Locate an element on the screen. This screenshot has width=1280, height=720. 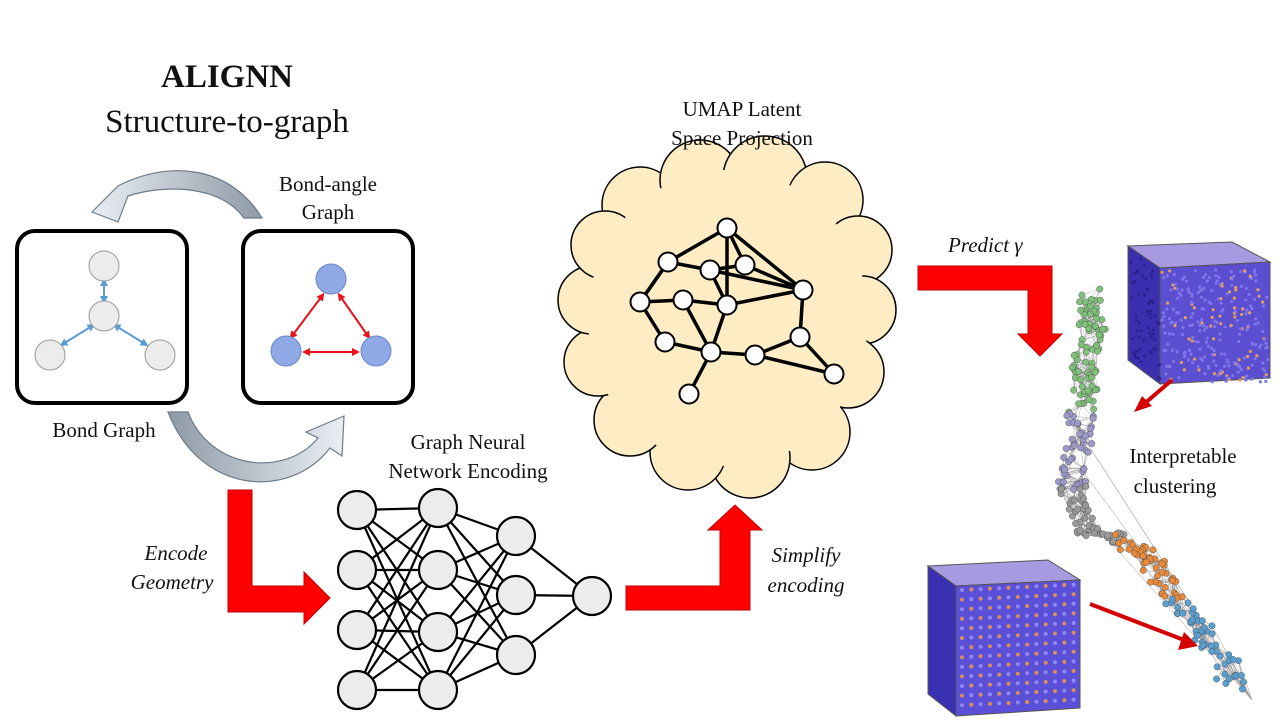
cube1-arrow-head is located at coordinates (1143, 404).